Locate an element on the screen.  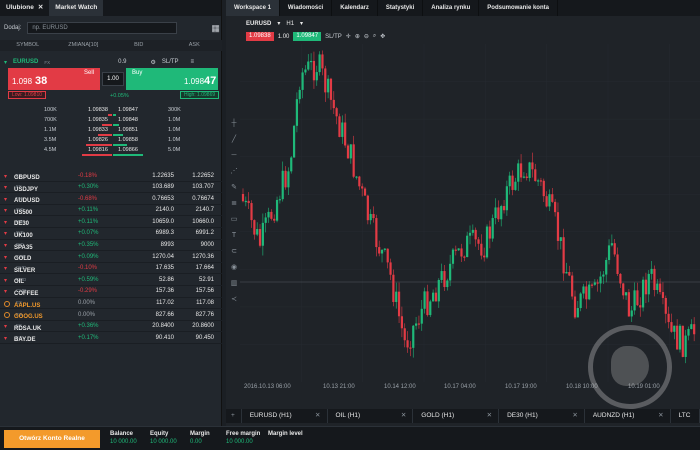
watchlist-bid: 117.02 is located at coordinates (165, 303).